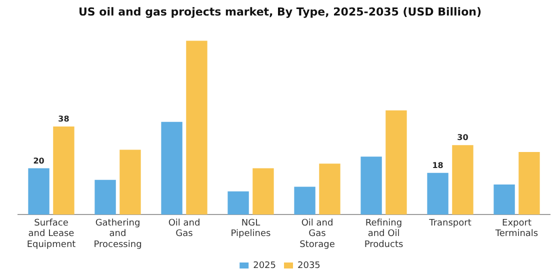 This screenshot has width=560, height=280. I want to click on data-label: 38, so click(64, 119).